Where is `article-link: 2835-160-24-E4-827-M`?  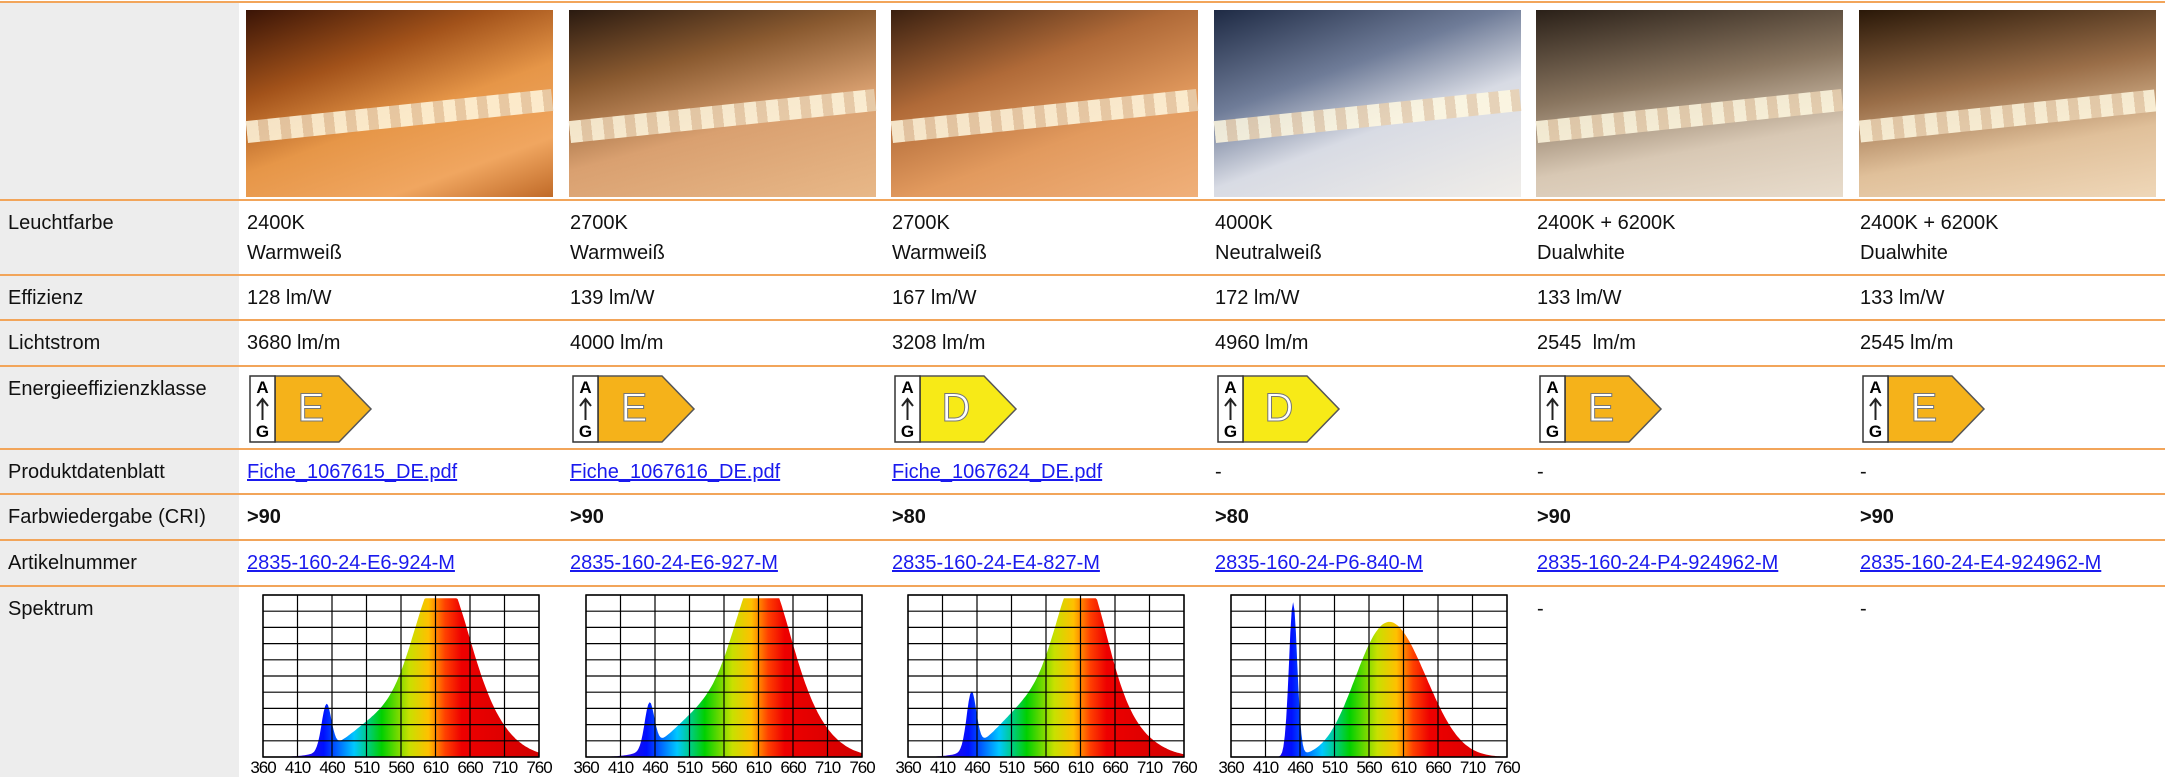 article-link: 2835-160-24-E4-827-M is located at coordinates (996, 563).